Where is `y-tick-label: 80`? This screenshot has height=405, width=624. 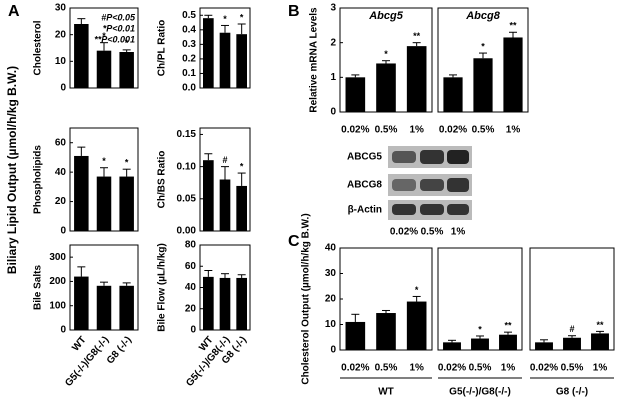
y-tick-label: 80 is located at coordinates (191, 245).